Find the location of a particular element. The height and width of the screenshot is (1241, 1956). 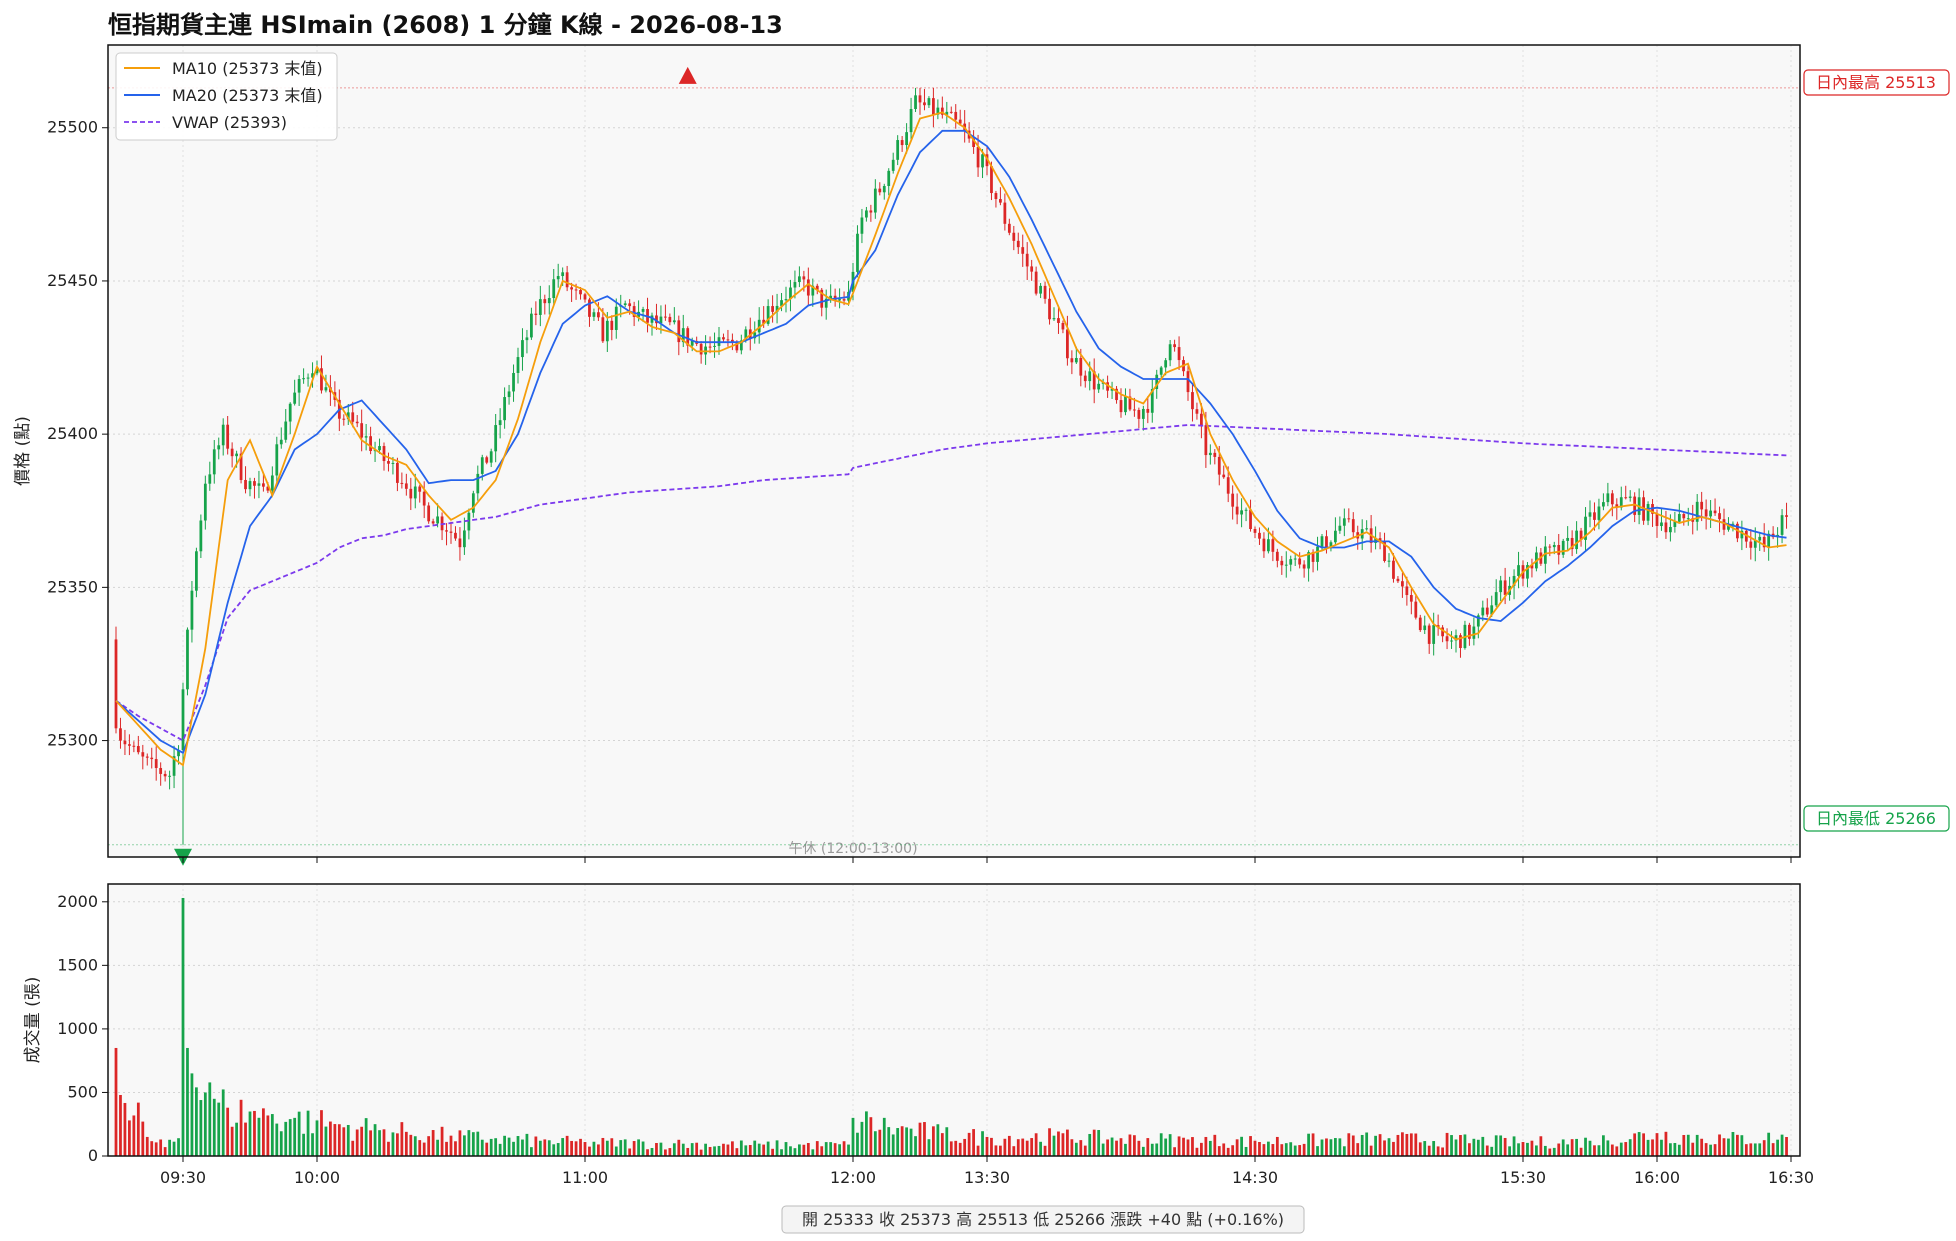

price-y-axis-label: 價格 (點) is located at coordinates (23, 451).